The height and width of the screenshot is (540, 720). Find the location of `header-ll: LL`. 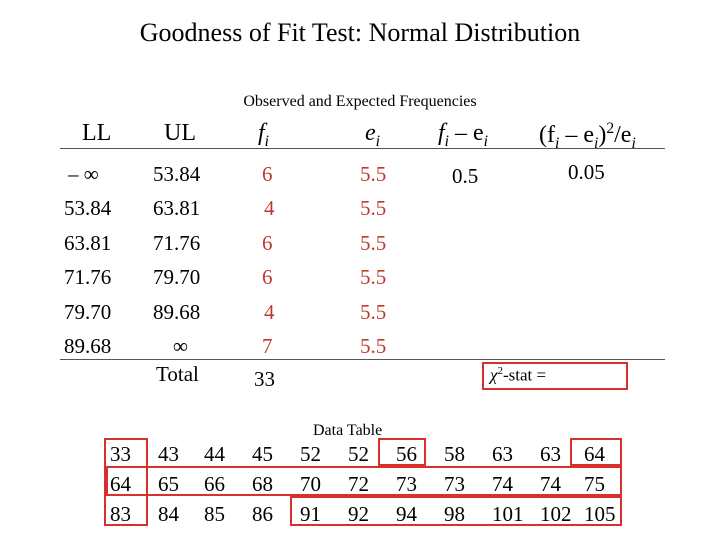

header-ll: LL is located at coordinates (97, 133).